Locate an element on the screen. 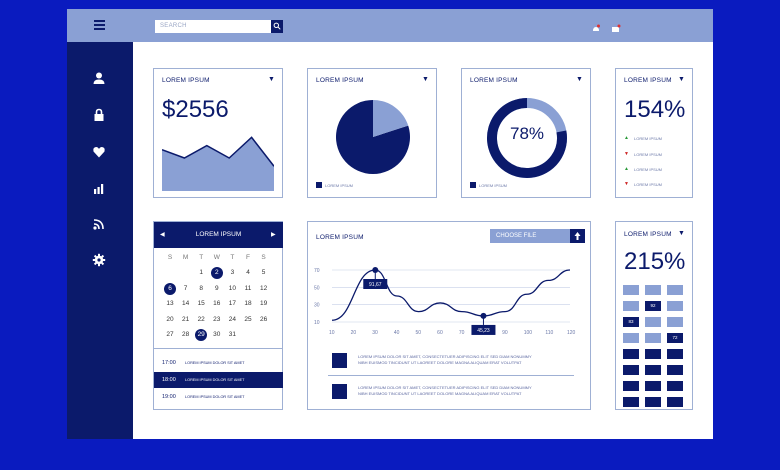 Image resolution: width=780 pixels, height=470 pixels. calendar-day: 25 is located at coordinates (248, 319).